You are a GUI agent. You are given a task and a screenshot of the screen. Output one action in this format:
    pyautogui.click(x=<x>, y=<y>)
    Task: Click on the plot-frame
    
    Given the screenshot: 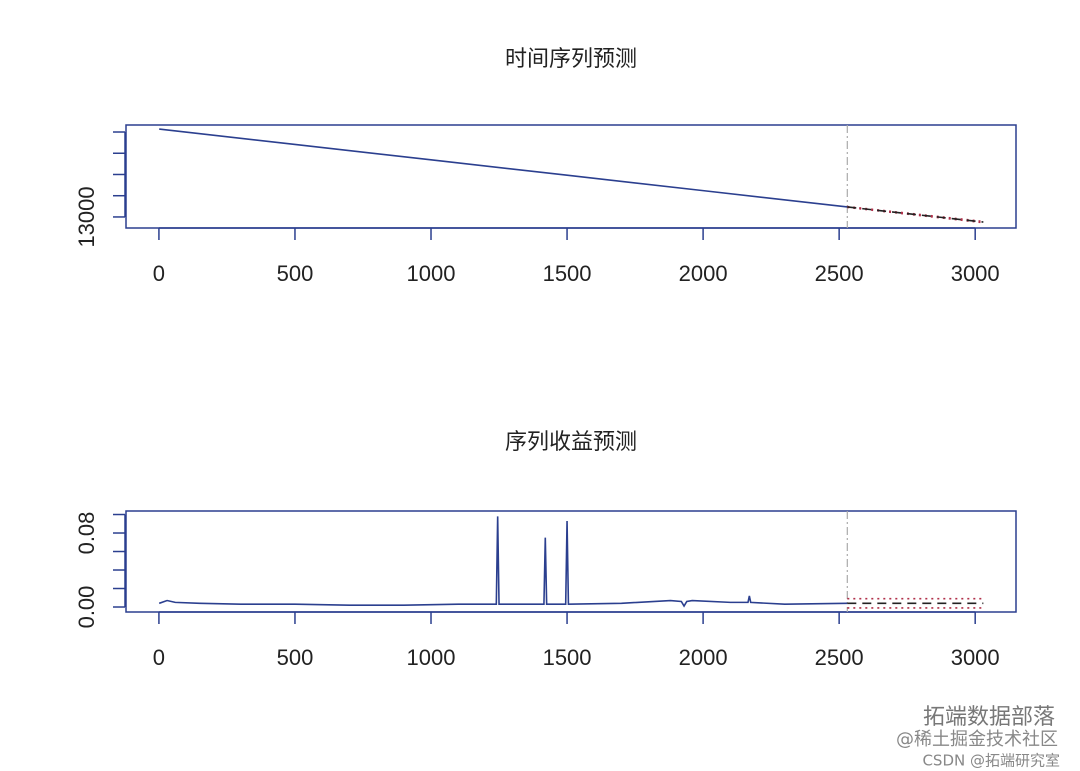 What is the action you would take?
    pyautogui.click(x=571, y=561)
    